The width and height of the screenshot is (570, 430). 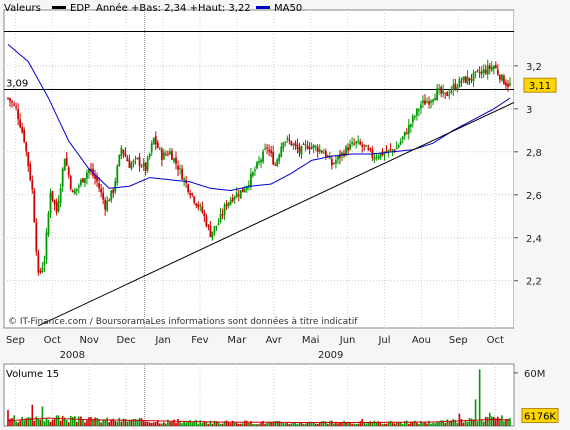 What do you see at coordinates (541, 169) in the screenshot?
I see `y-axis-strip` at bounding box center [541, 169].